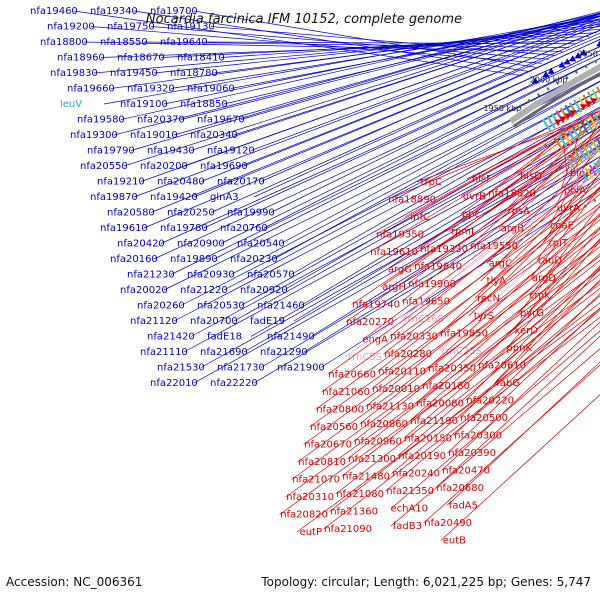 Image resolution: width=600 pixels, height=600 pixels. I want to click on reverse-gene-label: ppnK, so click(519, 348).